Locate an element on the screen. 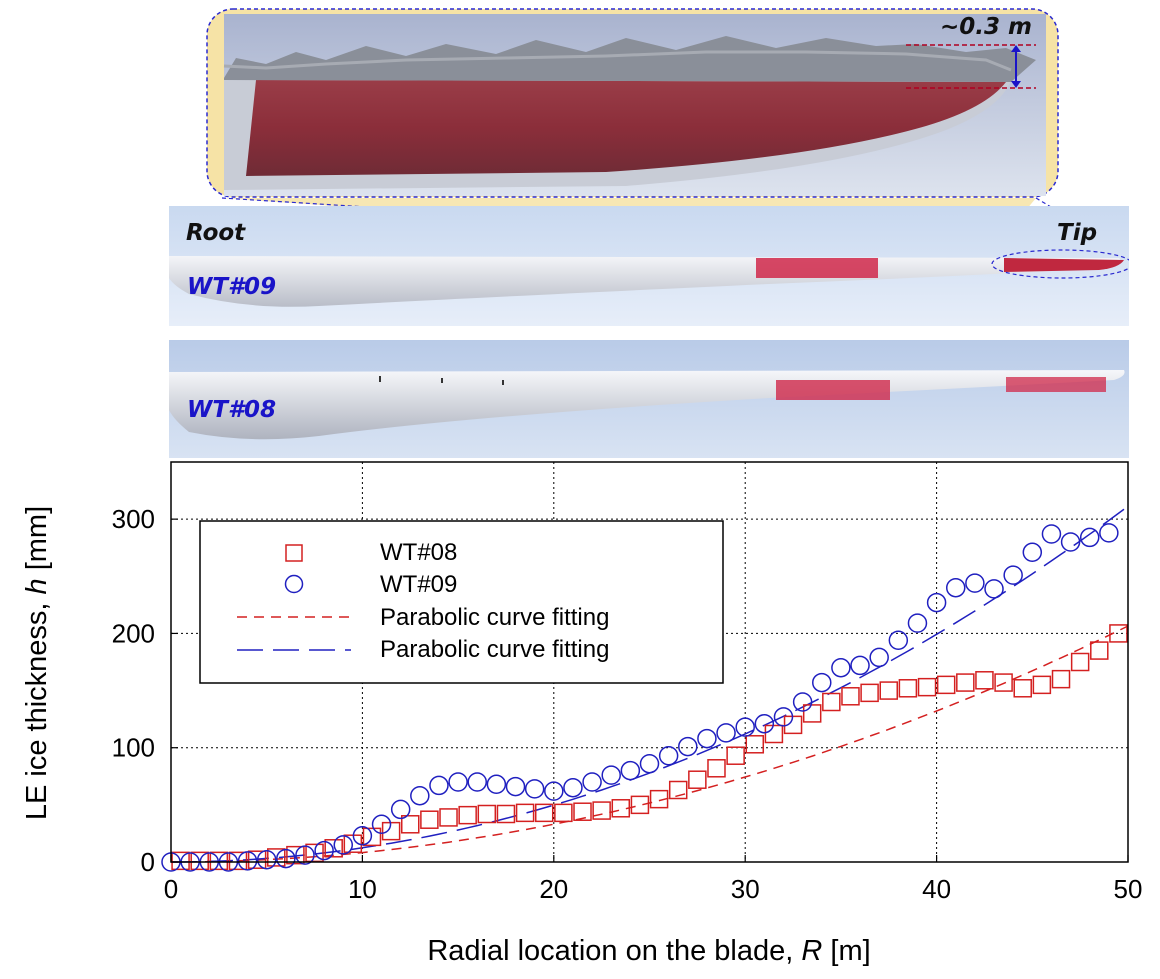 Image resolution: width=1160 pixels, height=979 pixels. zoomed-tip-photo is located at coordinates (632, 103).